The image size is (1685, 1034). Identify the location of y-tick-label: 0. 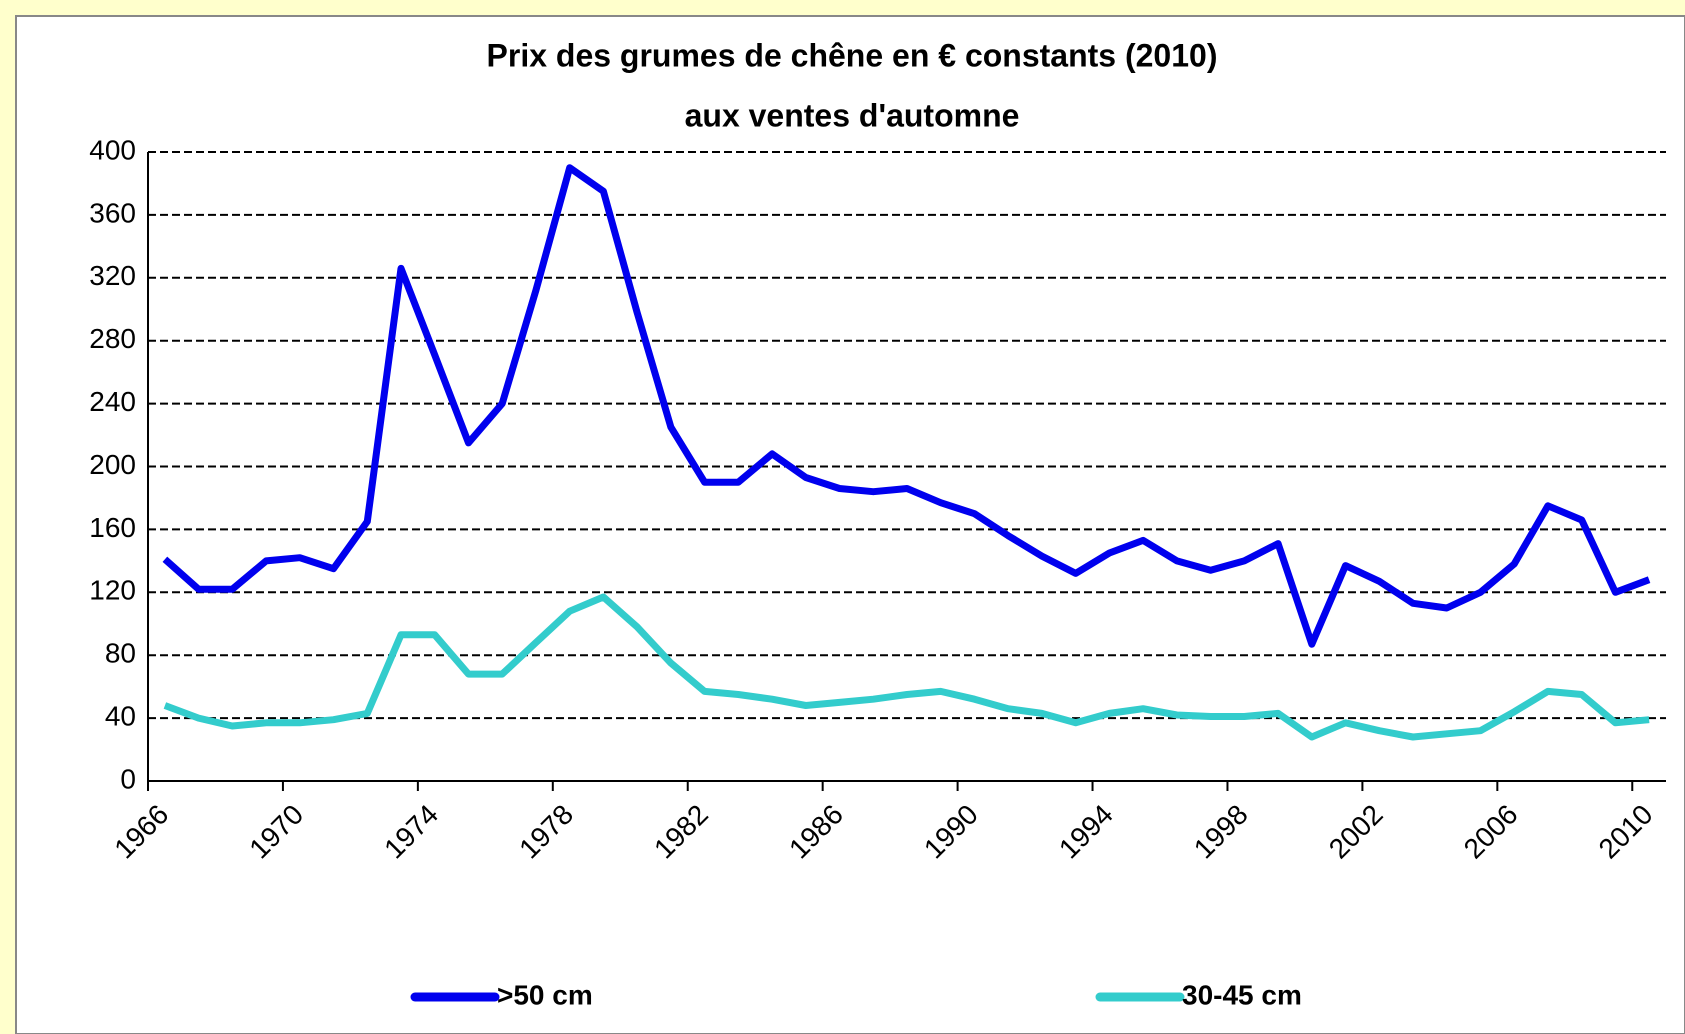
(128, 778).